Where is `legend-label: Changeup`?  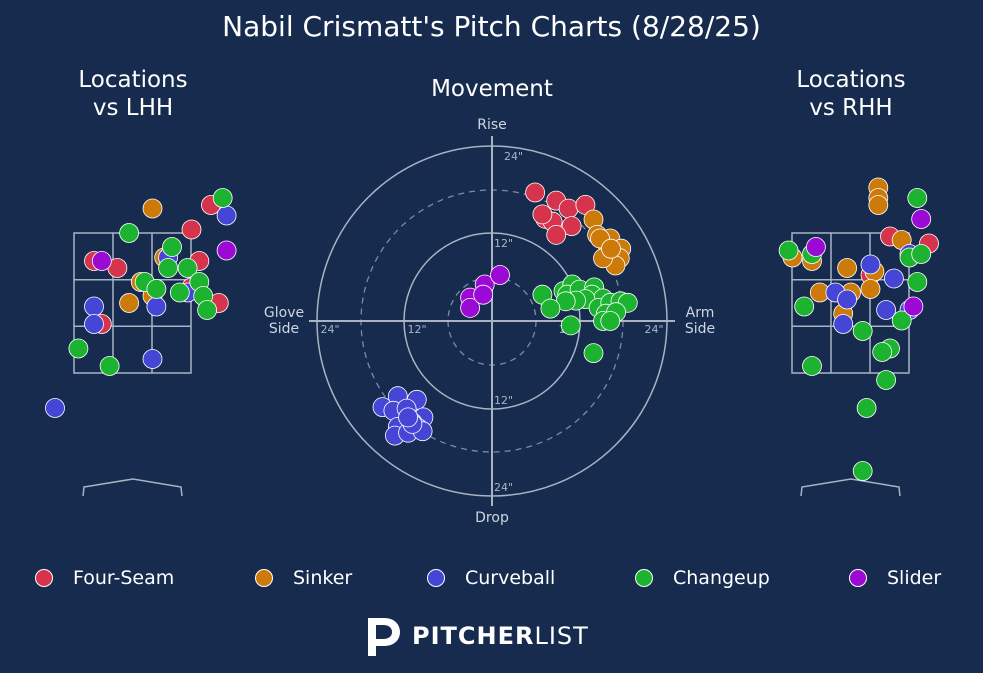
legend-label: Changeup is located at coordinates (721, 578).